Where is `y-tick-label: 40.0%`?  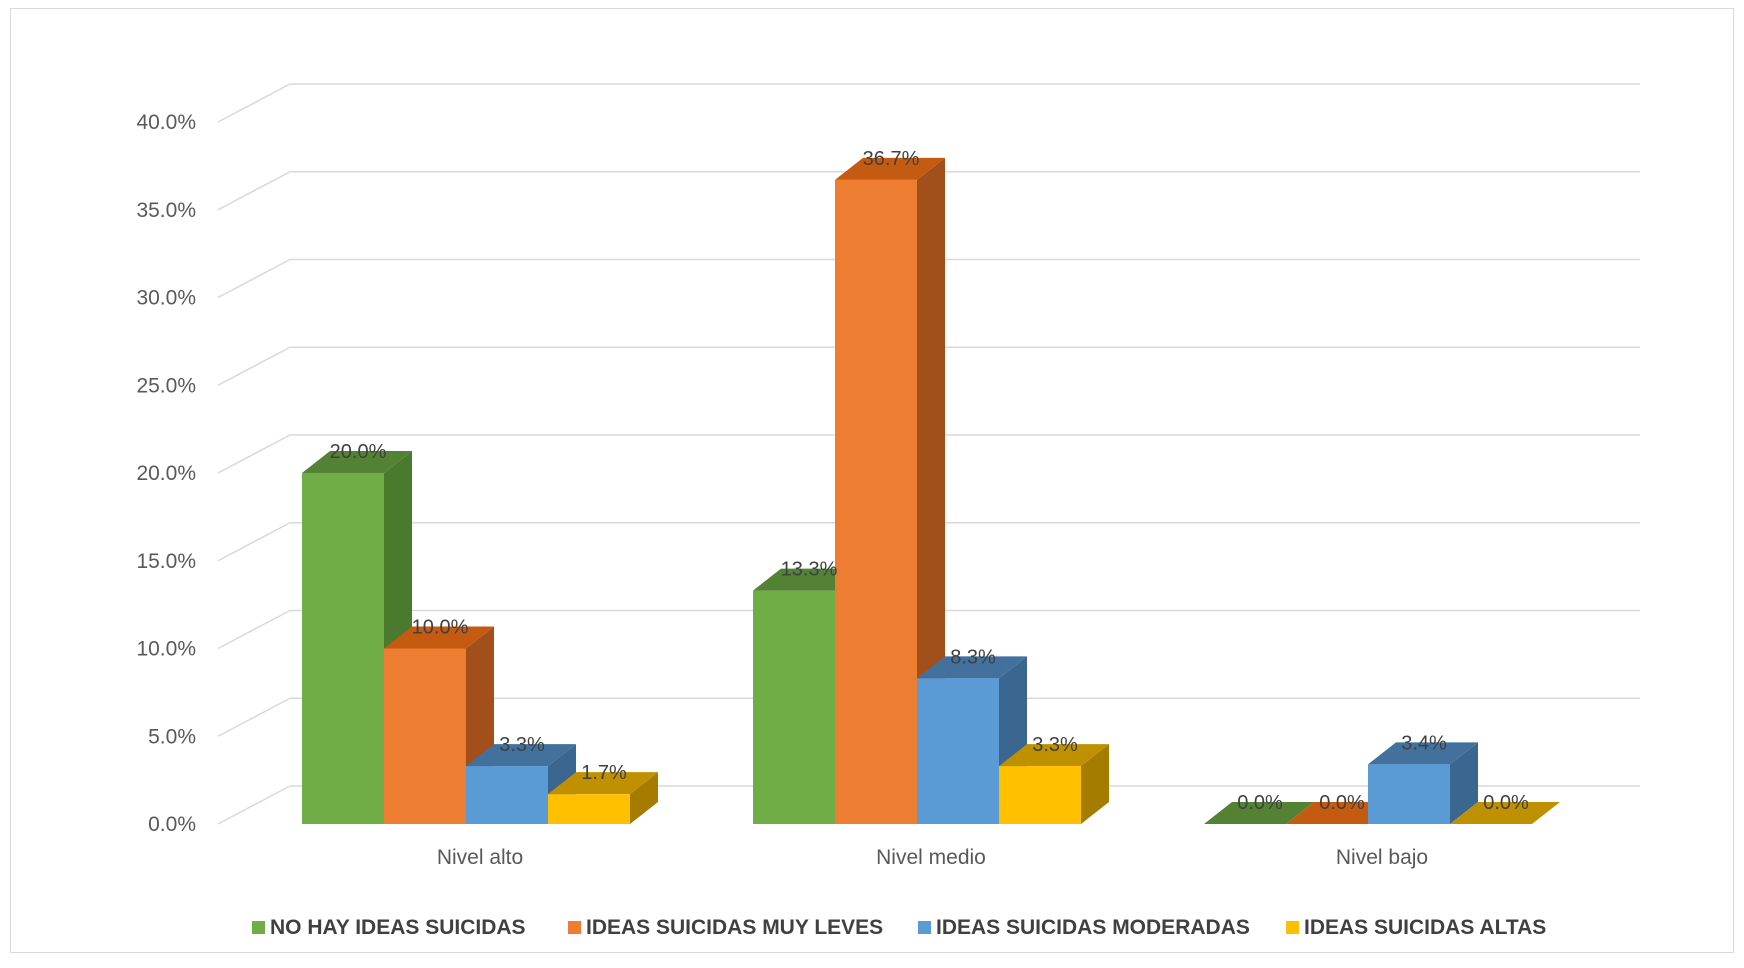 y-tick-label: 40.0% is located at coordinates (166, 122).